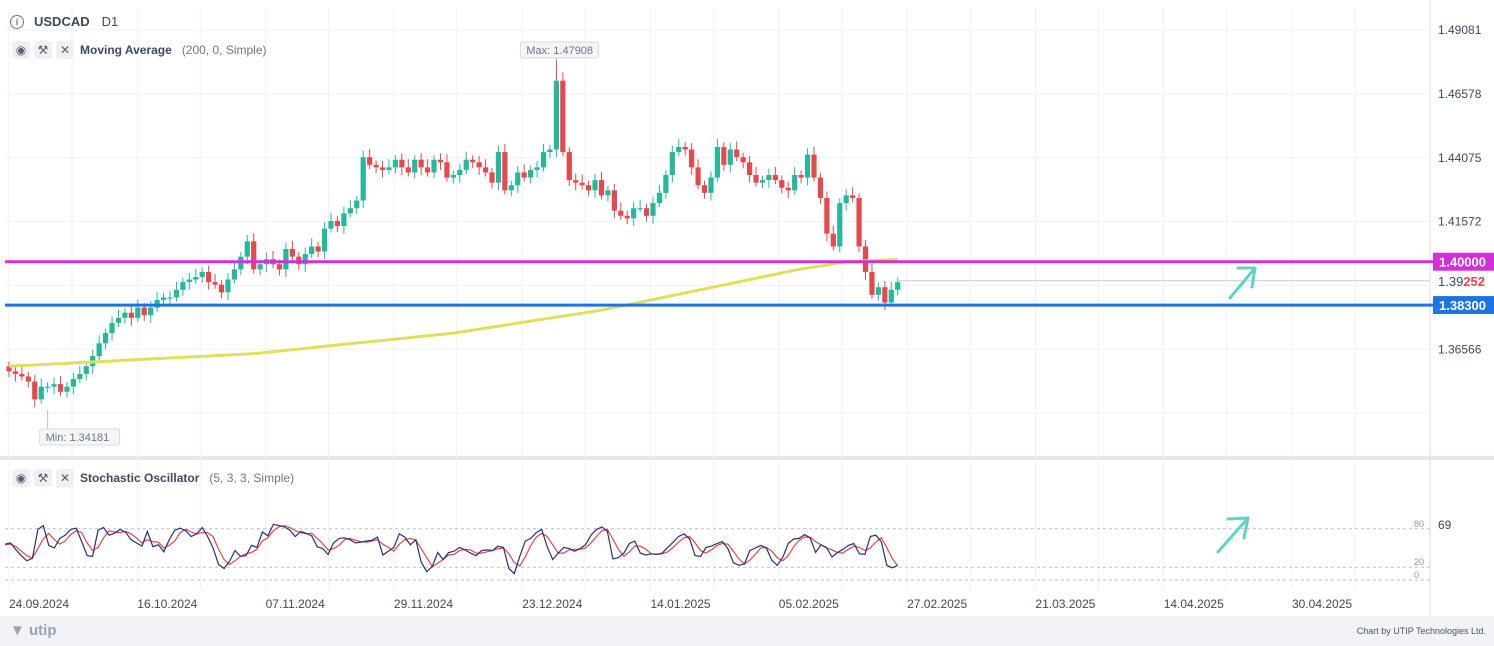  What do you see at coordinates (1233, 535) in the screenshot?
I see `stoch-up-arrow-annotation` at bounding box center [1233, 535].